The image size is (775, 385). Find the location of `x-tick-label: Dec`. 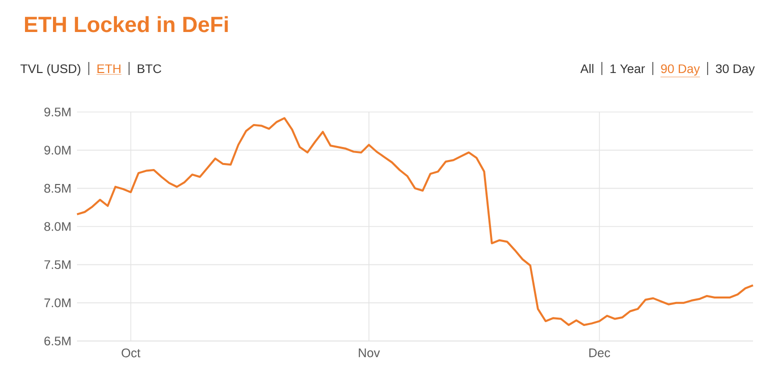

x-tick-label: Dec is located at coordinates (599, 353).